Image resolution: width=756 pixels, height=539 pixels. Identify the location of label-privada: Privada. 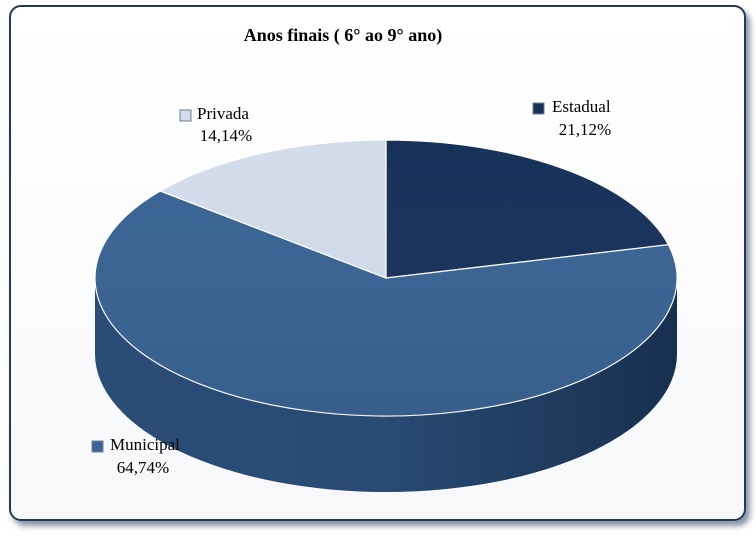
(223, 113).